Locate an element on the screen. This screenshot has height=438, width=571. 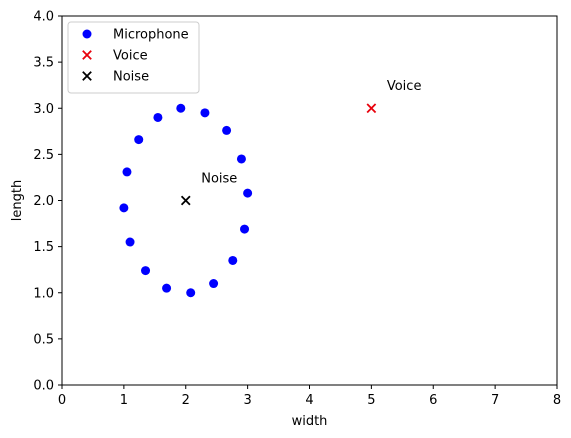
y-axis-label: length is located at coordinates (17, 200).